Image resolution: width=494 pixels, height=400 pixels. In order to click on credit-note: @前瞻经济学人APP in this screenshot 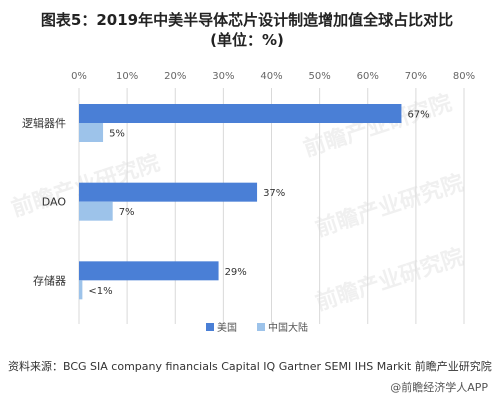, I will do `click(439, 387)`.